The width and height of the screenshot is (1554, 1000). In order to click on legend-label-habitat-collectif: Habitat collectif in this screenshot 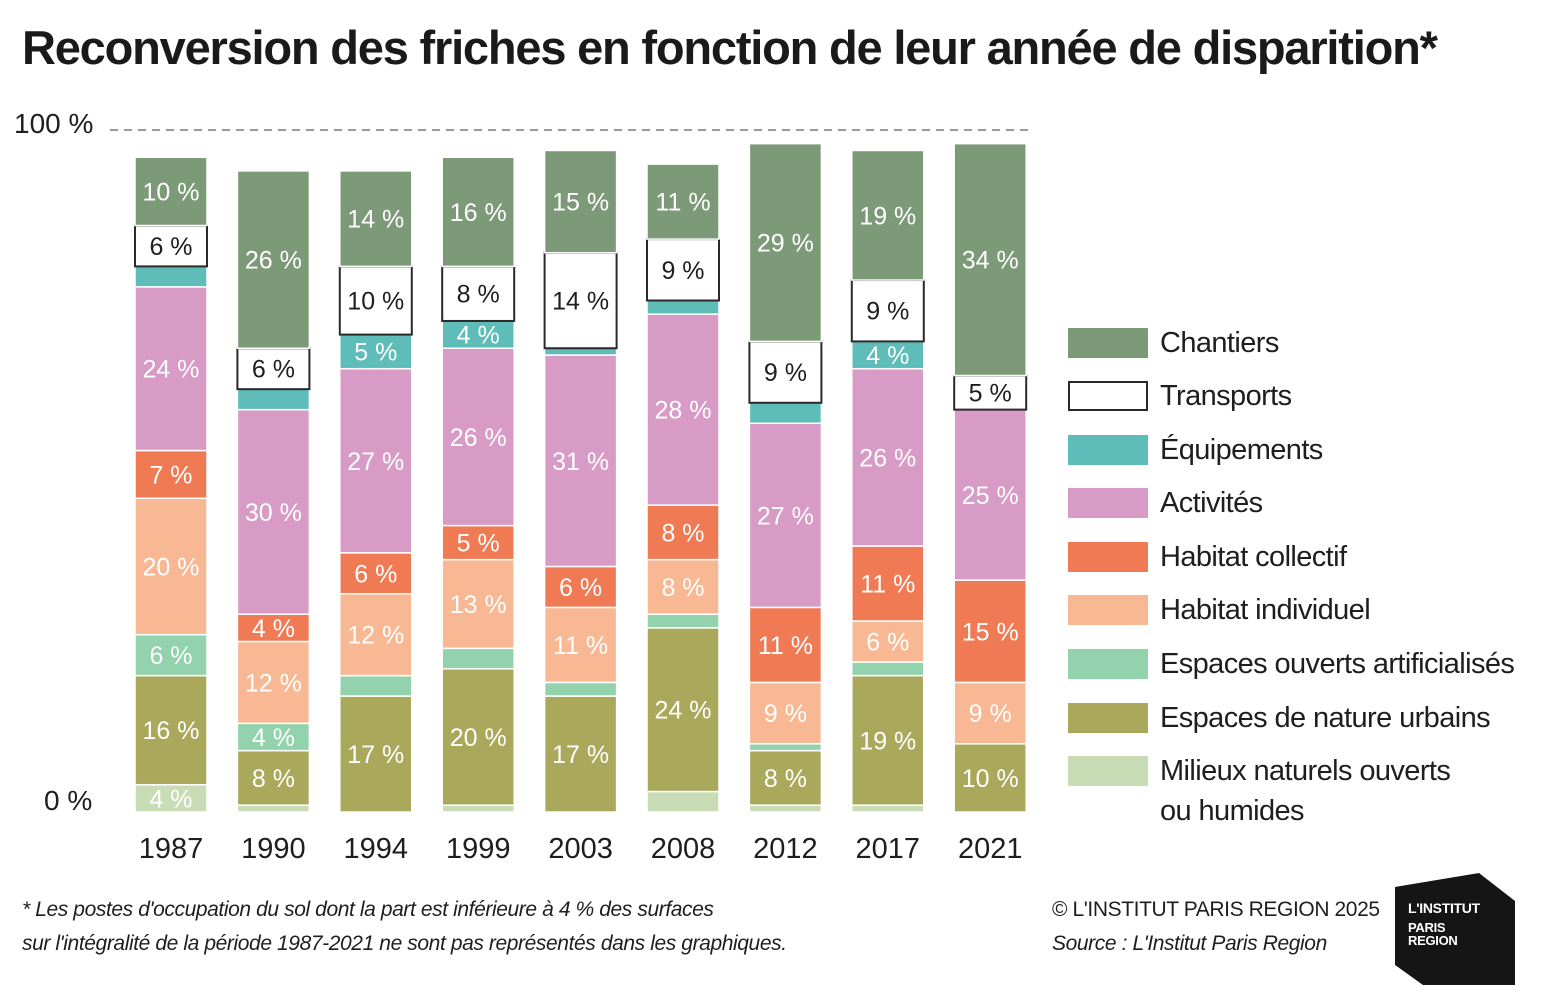, I will do `click(1253, 557)`.